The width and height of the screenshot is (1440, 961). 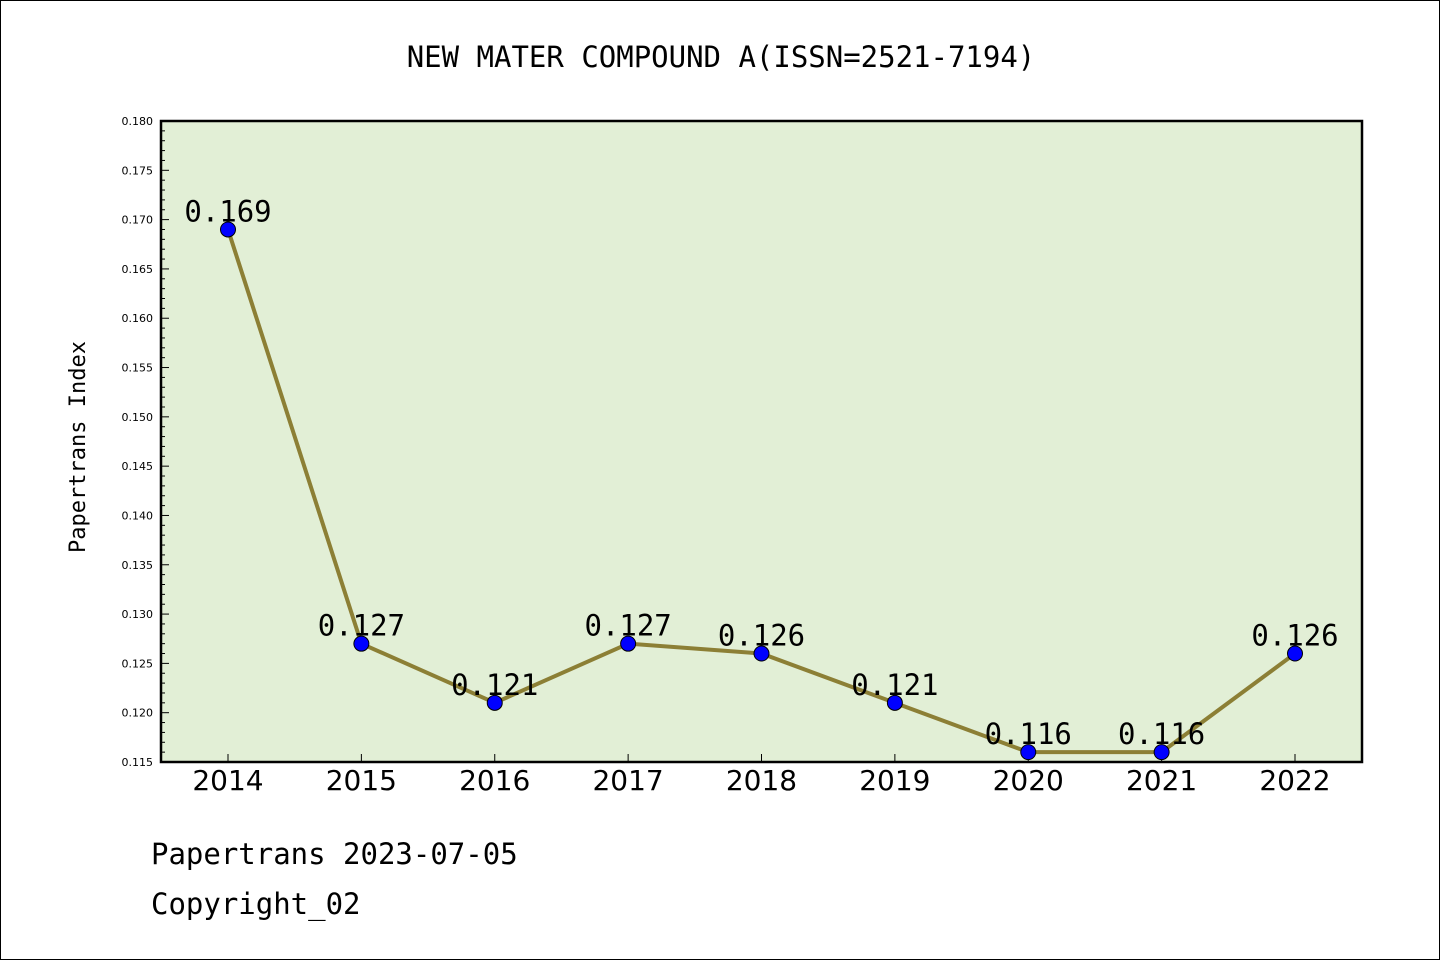 I want to click on x-tick-label: 2020, so click(x=1028, y=780).